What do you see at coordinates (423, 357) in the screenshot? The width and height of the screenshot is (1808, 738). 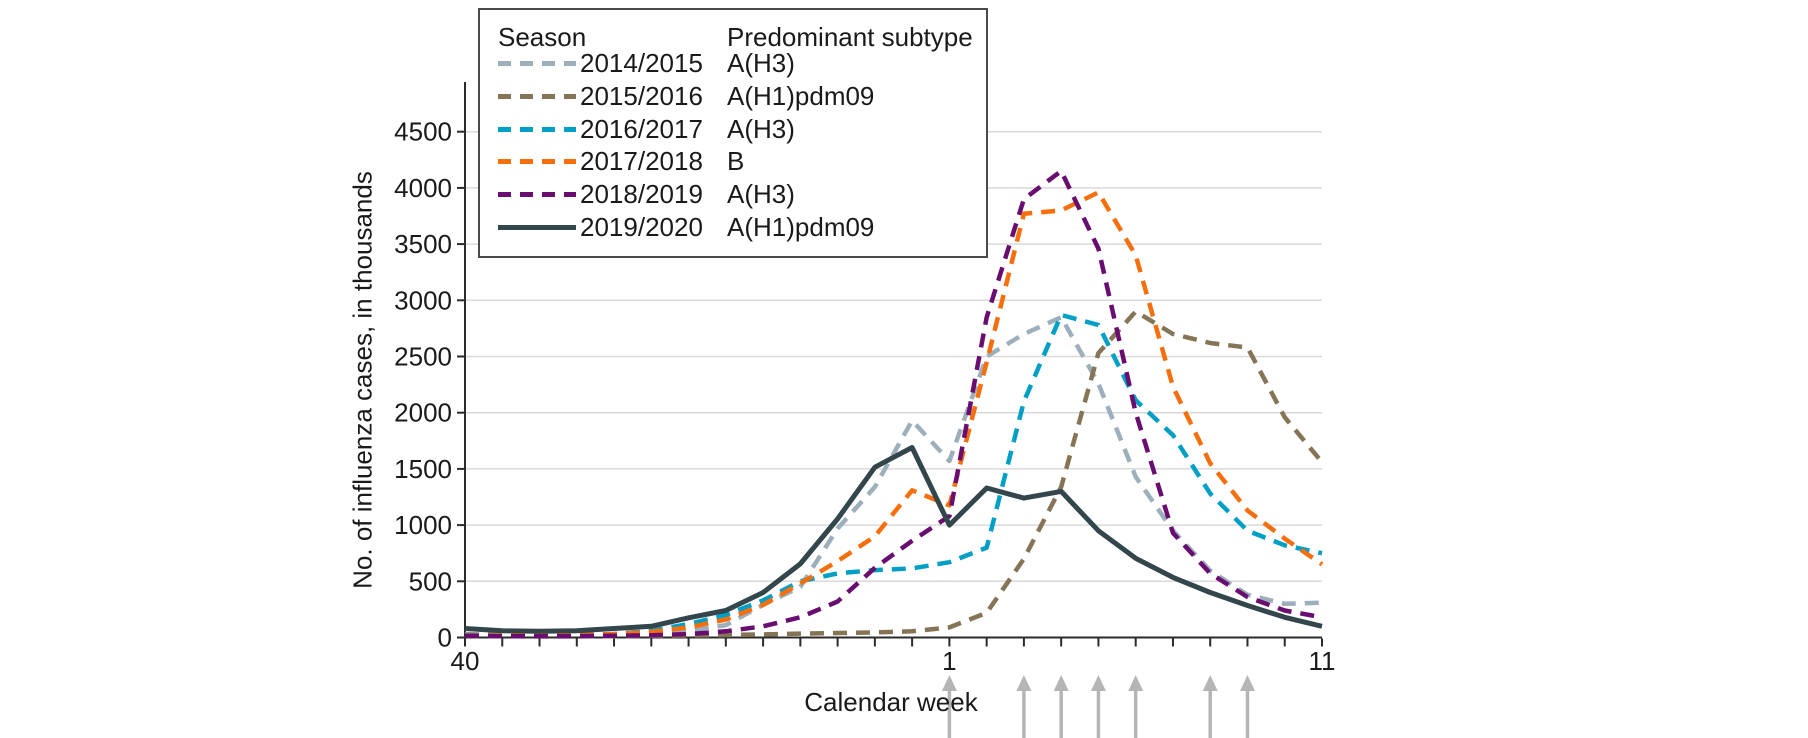 I see `y-tick-label: 2500` at bounding box center [423, 357].